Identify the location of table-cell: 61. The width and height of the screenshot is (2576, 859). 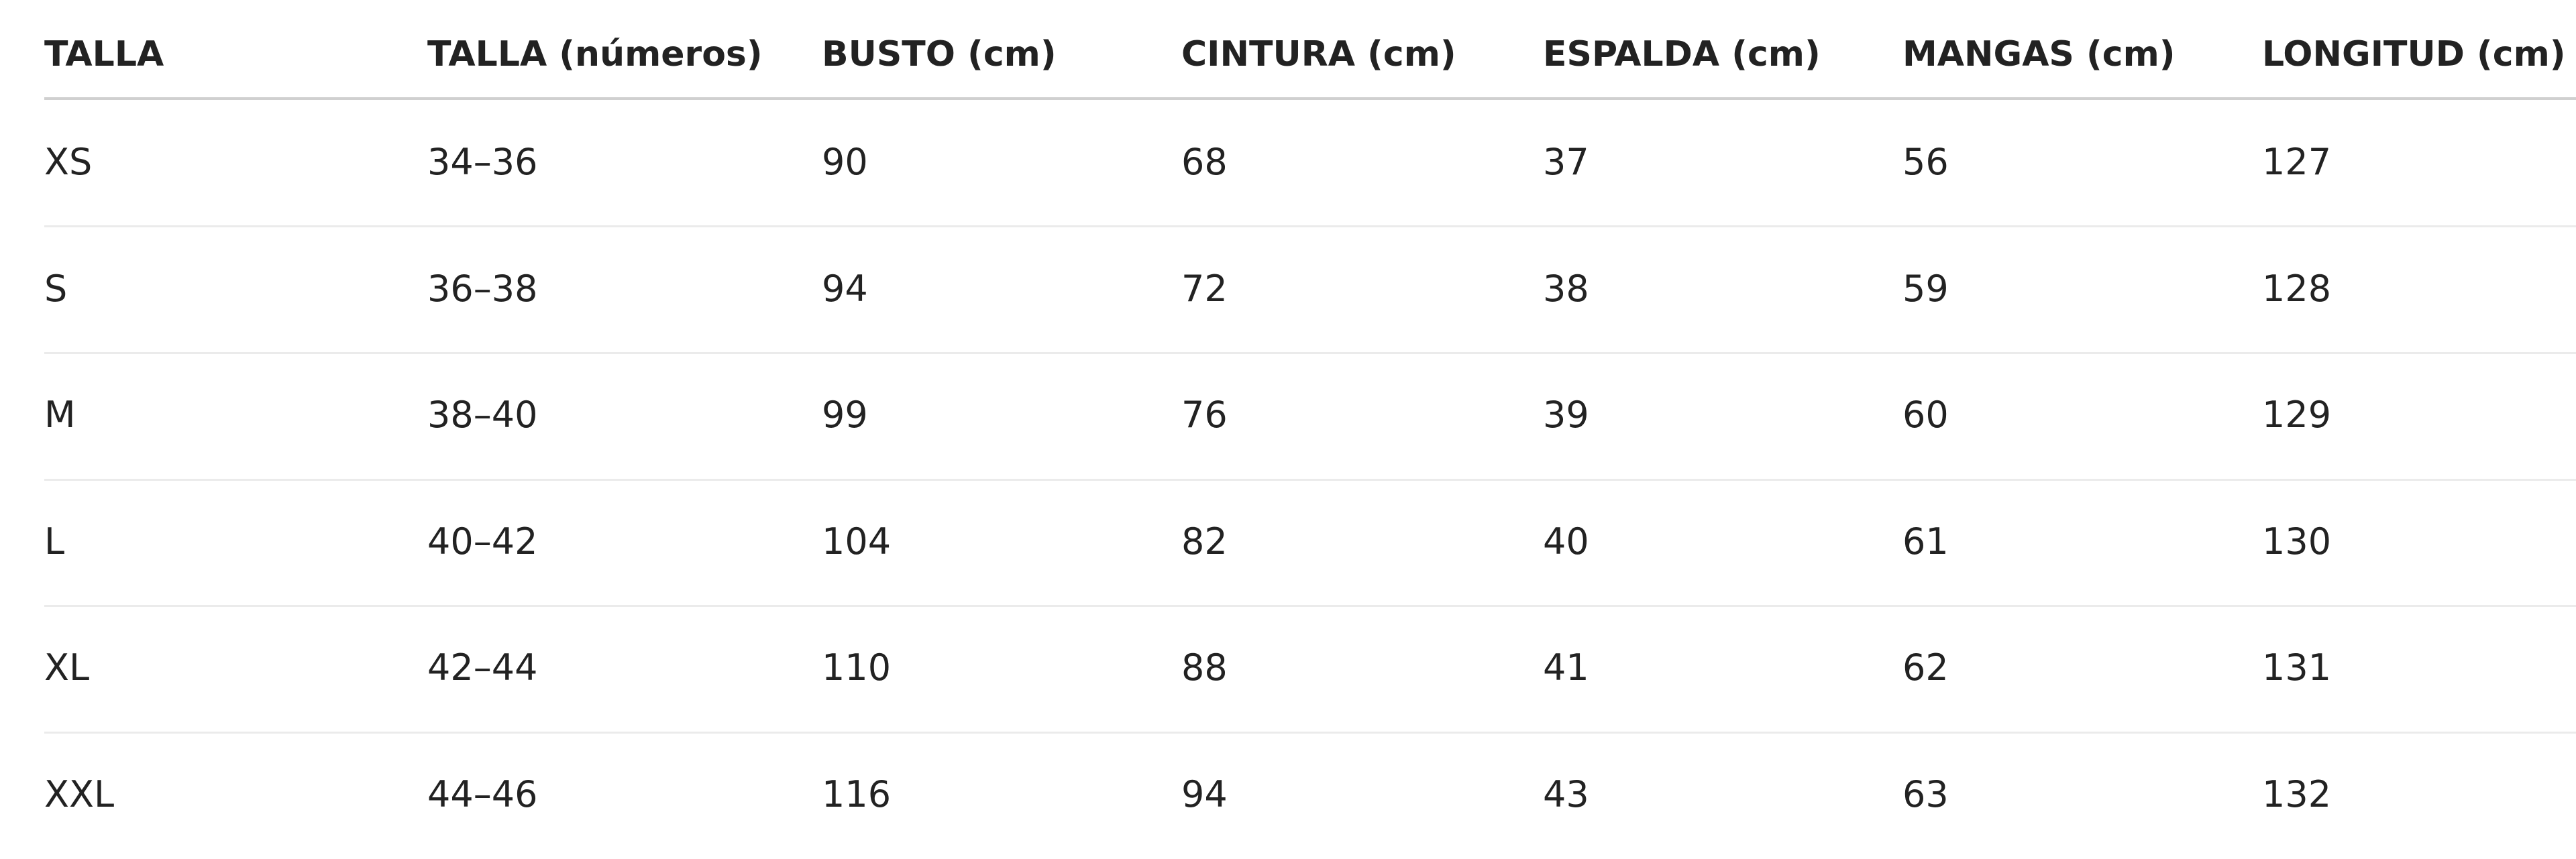
(1925, 541).